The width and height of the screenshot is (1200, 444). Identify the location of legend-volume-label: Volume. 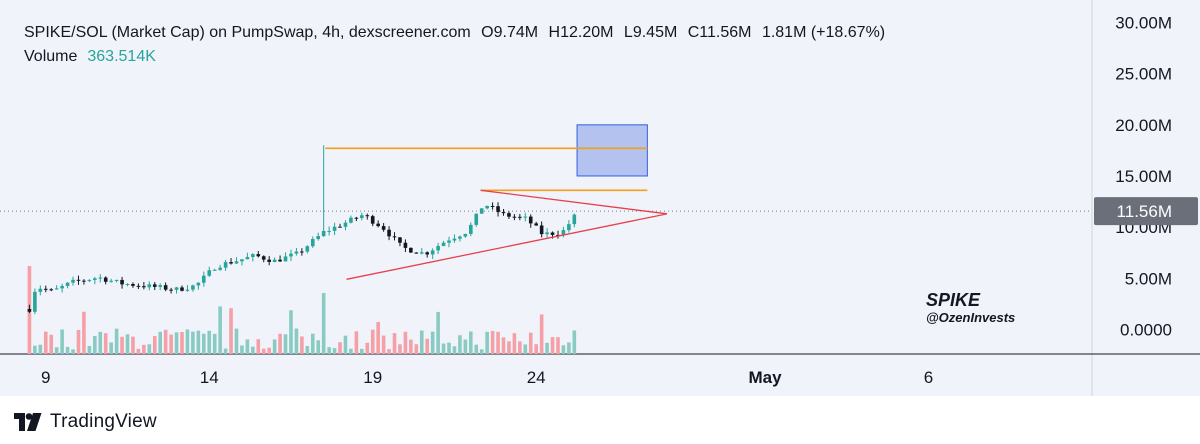
(51, 56).